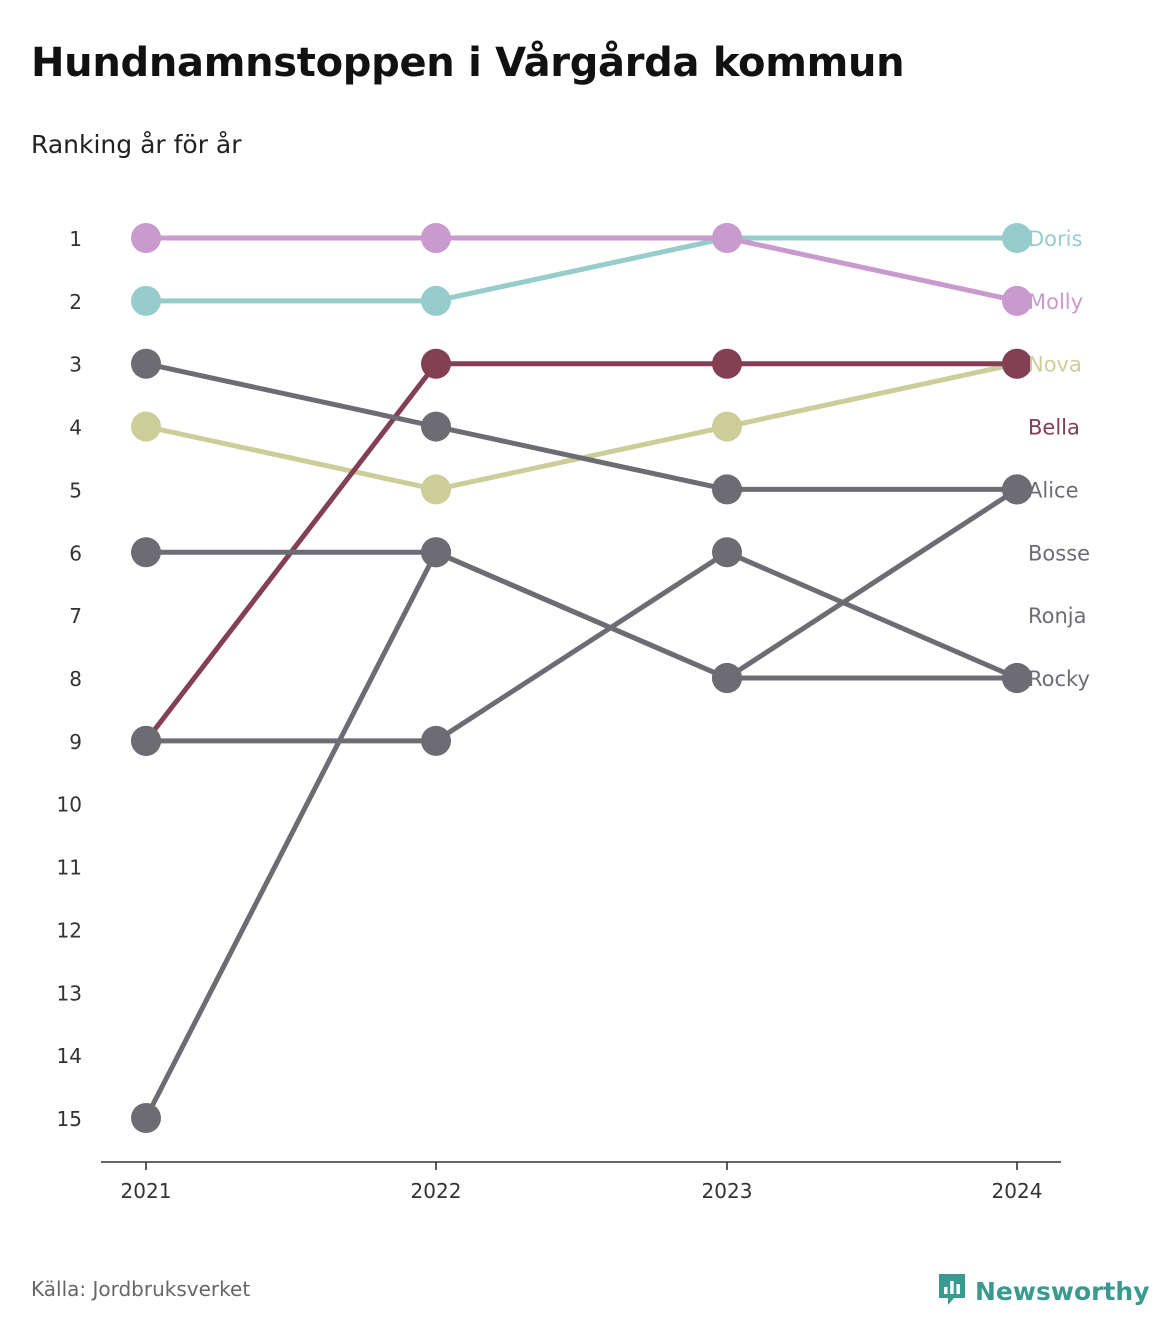 The height and width of the screenshot is (1340, 1157). What do you see at coordinates (581, 646) in the screenshot?
I see `series-line-rocky` at bounding box center [581, 646].